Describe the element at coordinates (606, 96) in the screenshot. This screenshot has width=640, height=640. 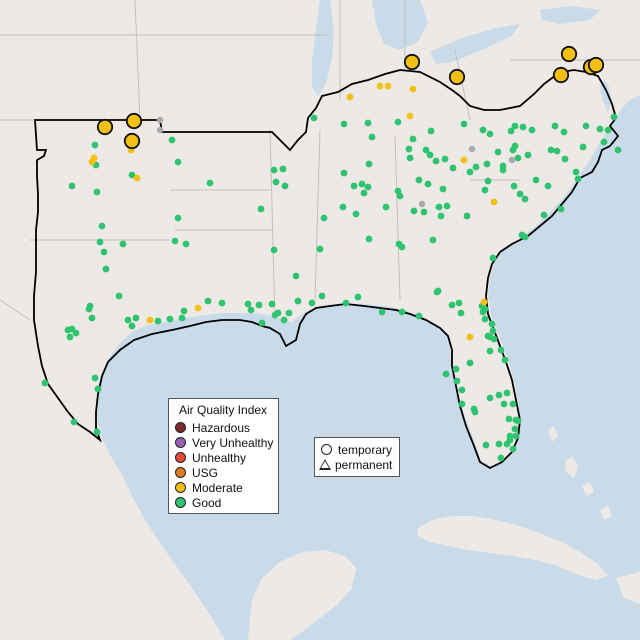
I see `chesapeake-bay` at that location.